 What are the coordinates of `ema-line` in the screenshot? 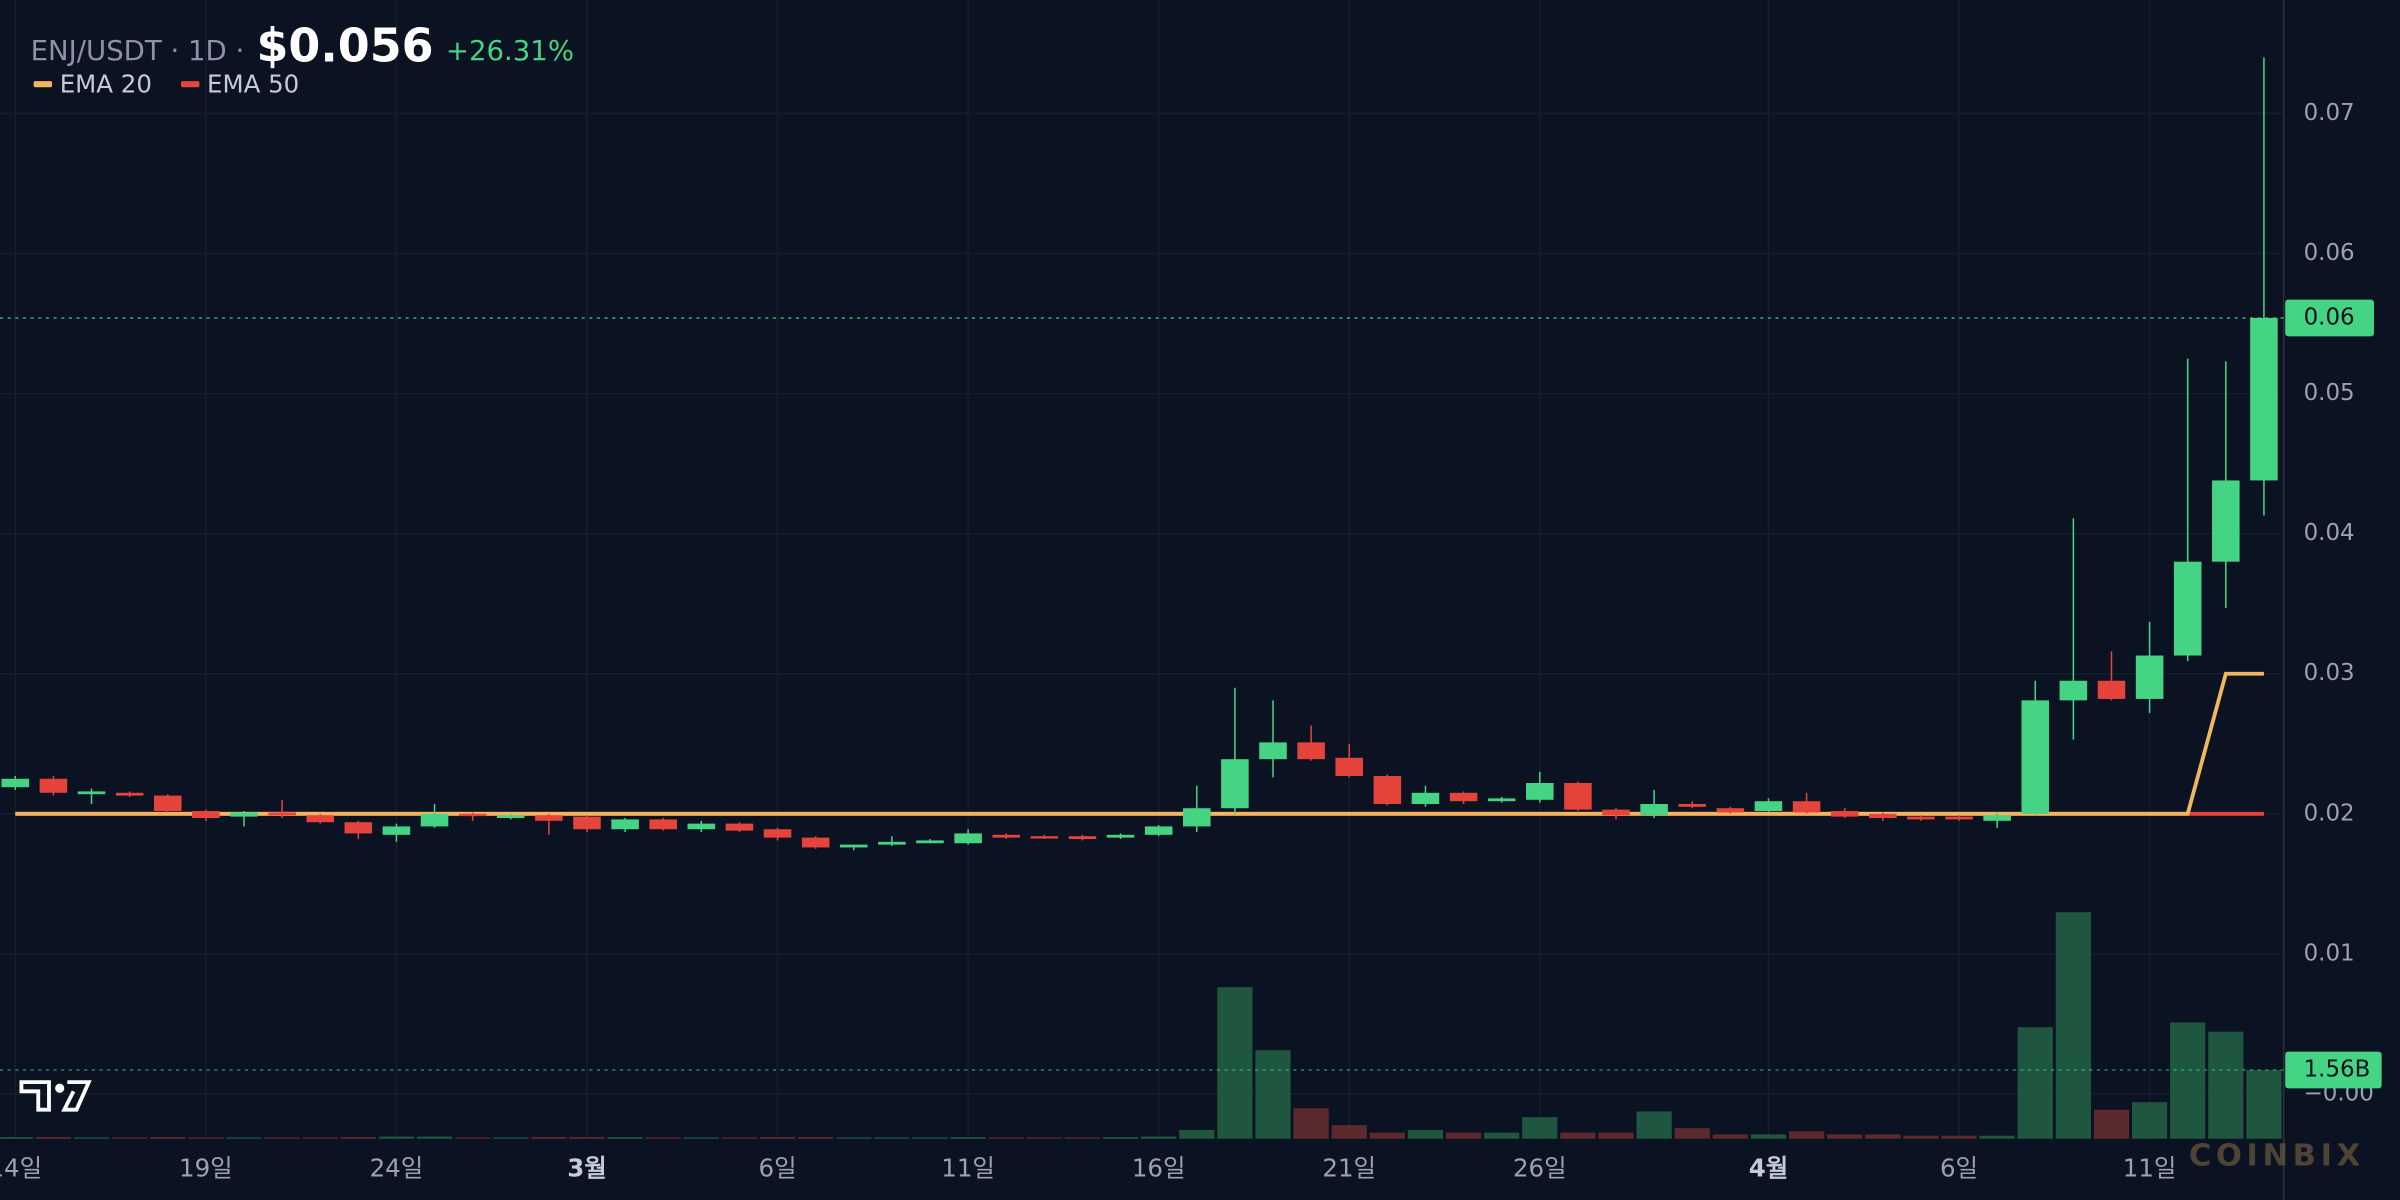 It's located at (1139, 743).